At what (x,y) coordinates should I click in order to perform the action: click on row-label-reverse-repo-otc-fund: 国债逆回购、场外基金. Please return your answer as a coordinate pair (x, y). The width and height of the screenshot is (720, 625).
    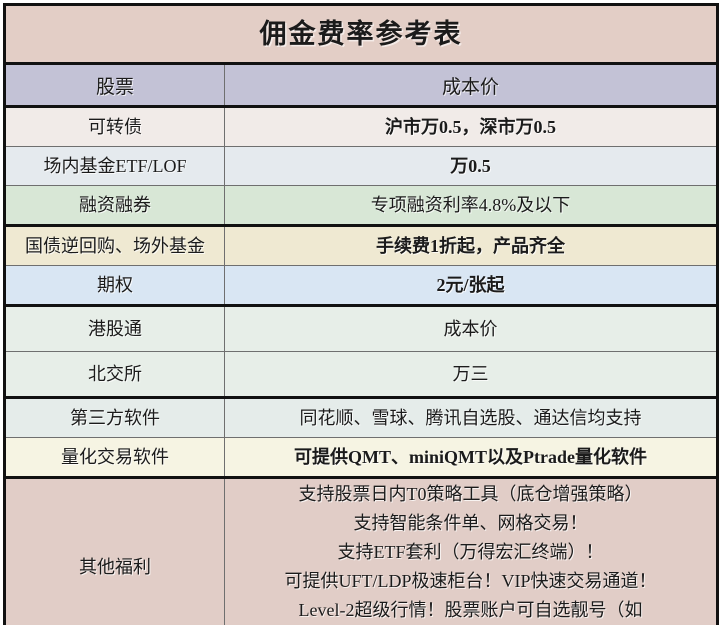
    Looking at the image, I should click on (114, 245).